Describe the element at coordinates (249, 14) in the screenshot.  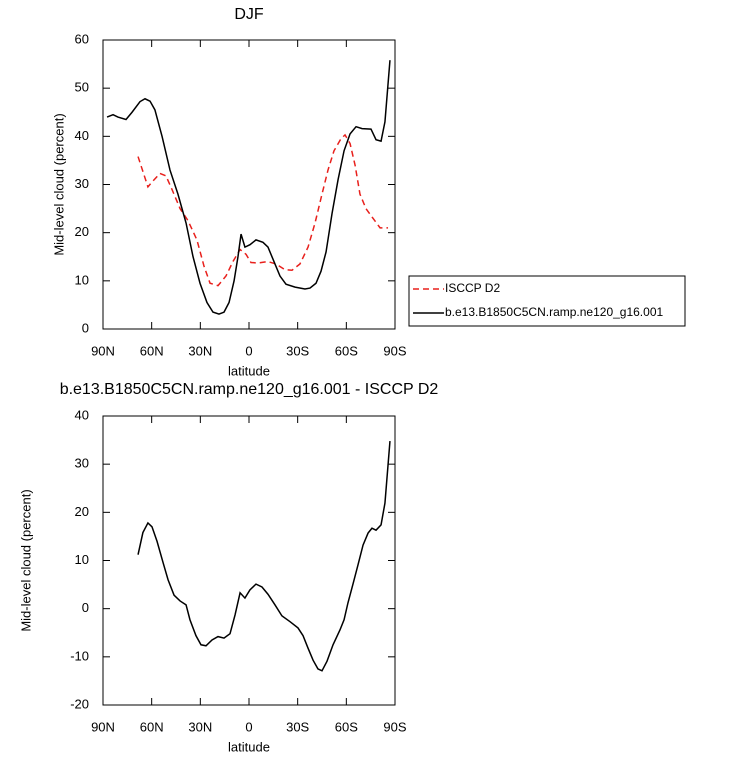
I see `chart-title: DJF` at that location.